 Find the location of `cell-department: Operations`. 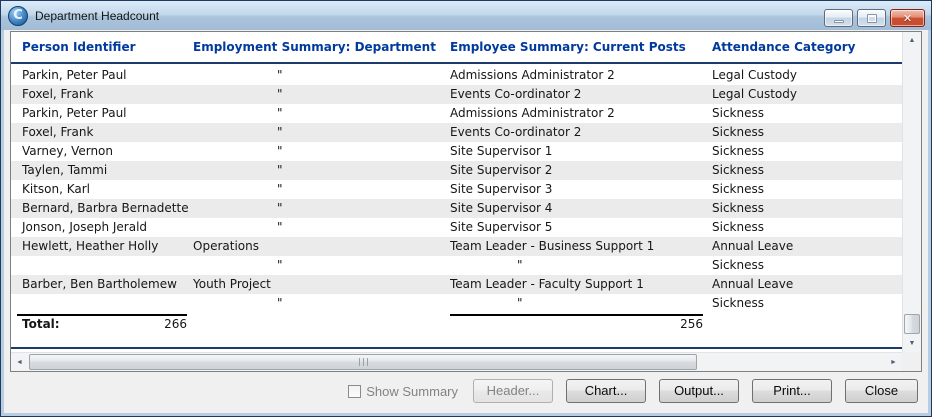

cell-department: Operations is located at coordinates (226, 246).